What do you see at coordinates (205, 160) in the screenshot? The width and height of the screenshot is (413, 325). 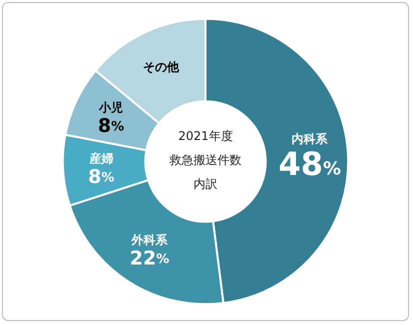 I see `text: 救急搬送件数` at bounding box center [205, 160].